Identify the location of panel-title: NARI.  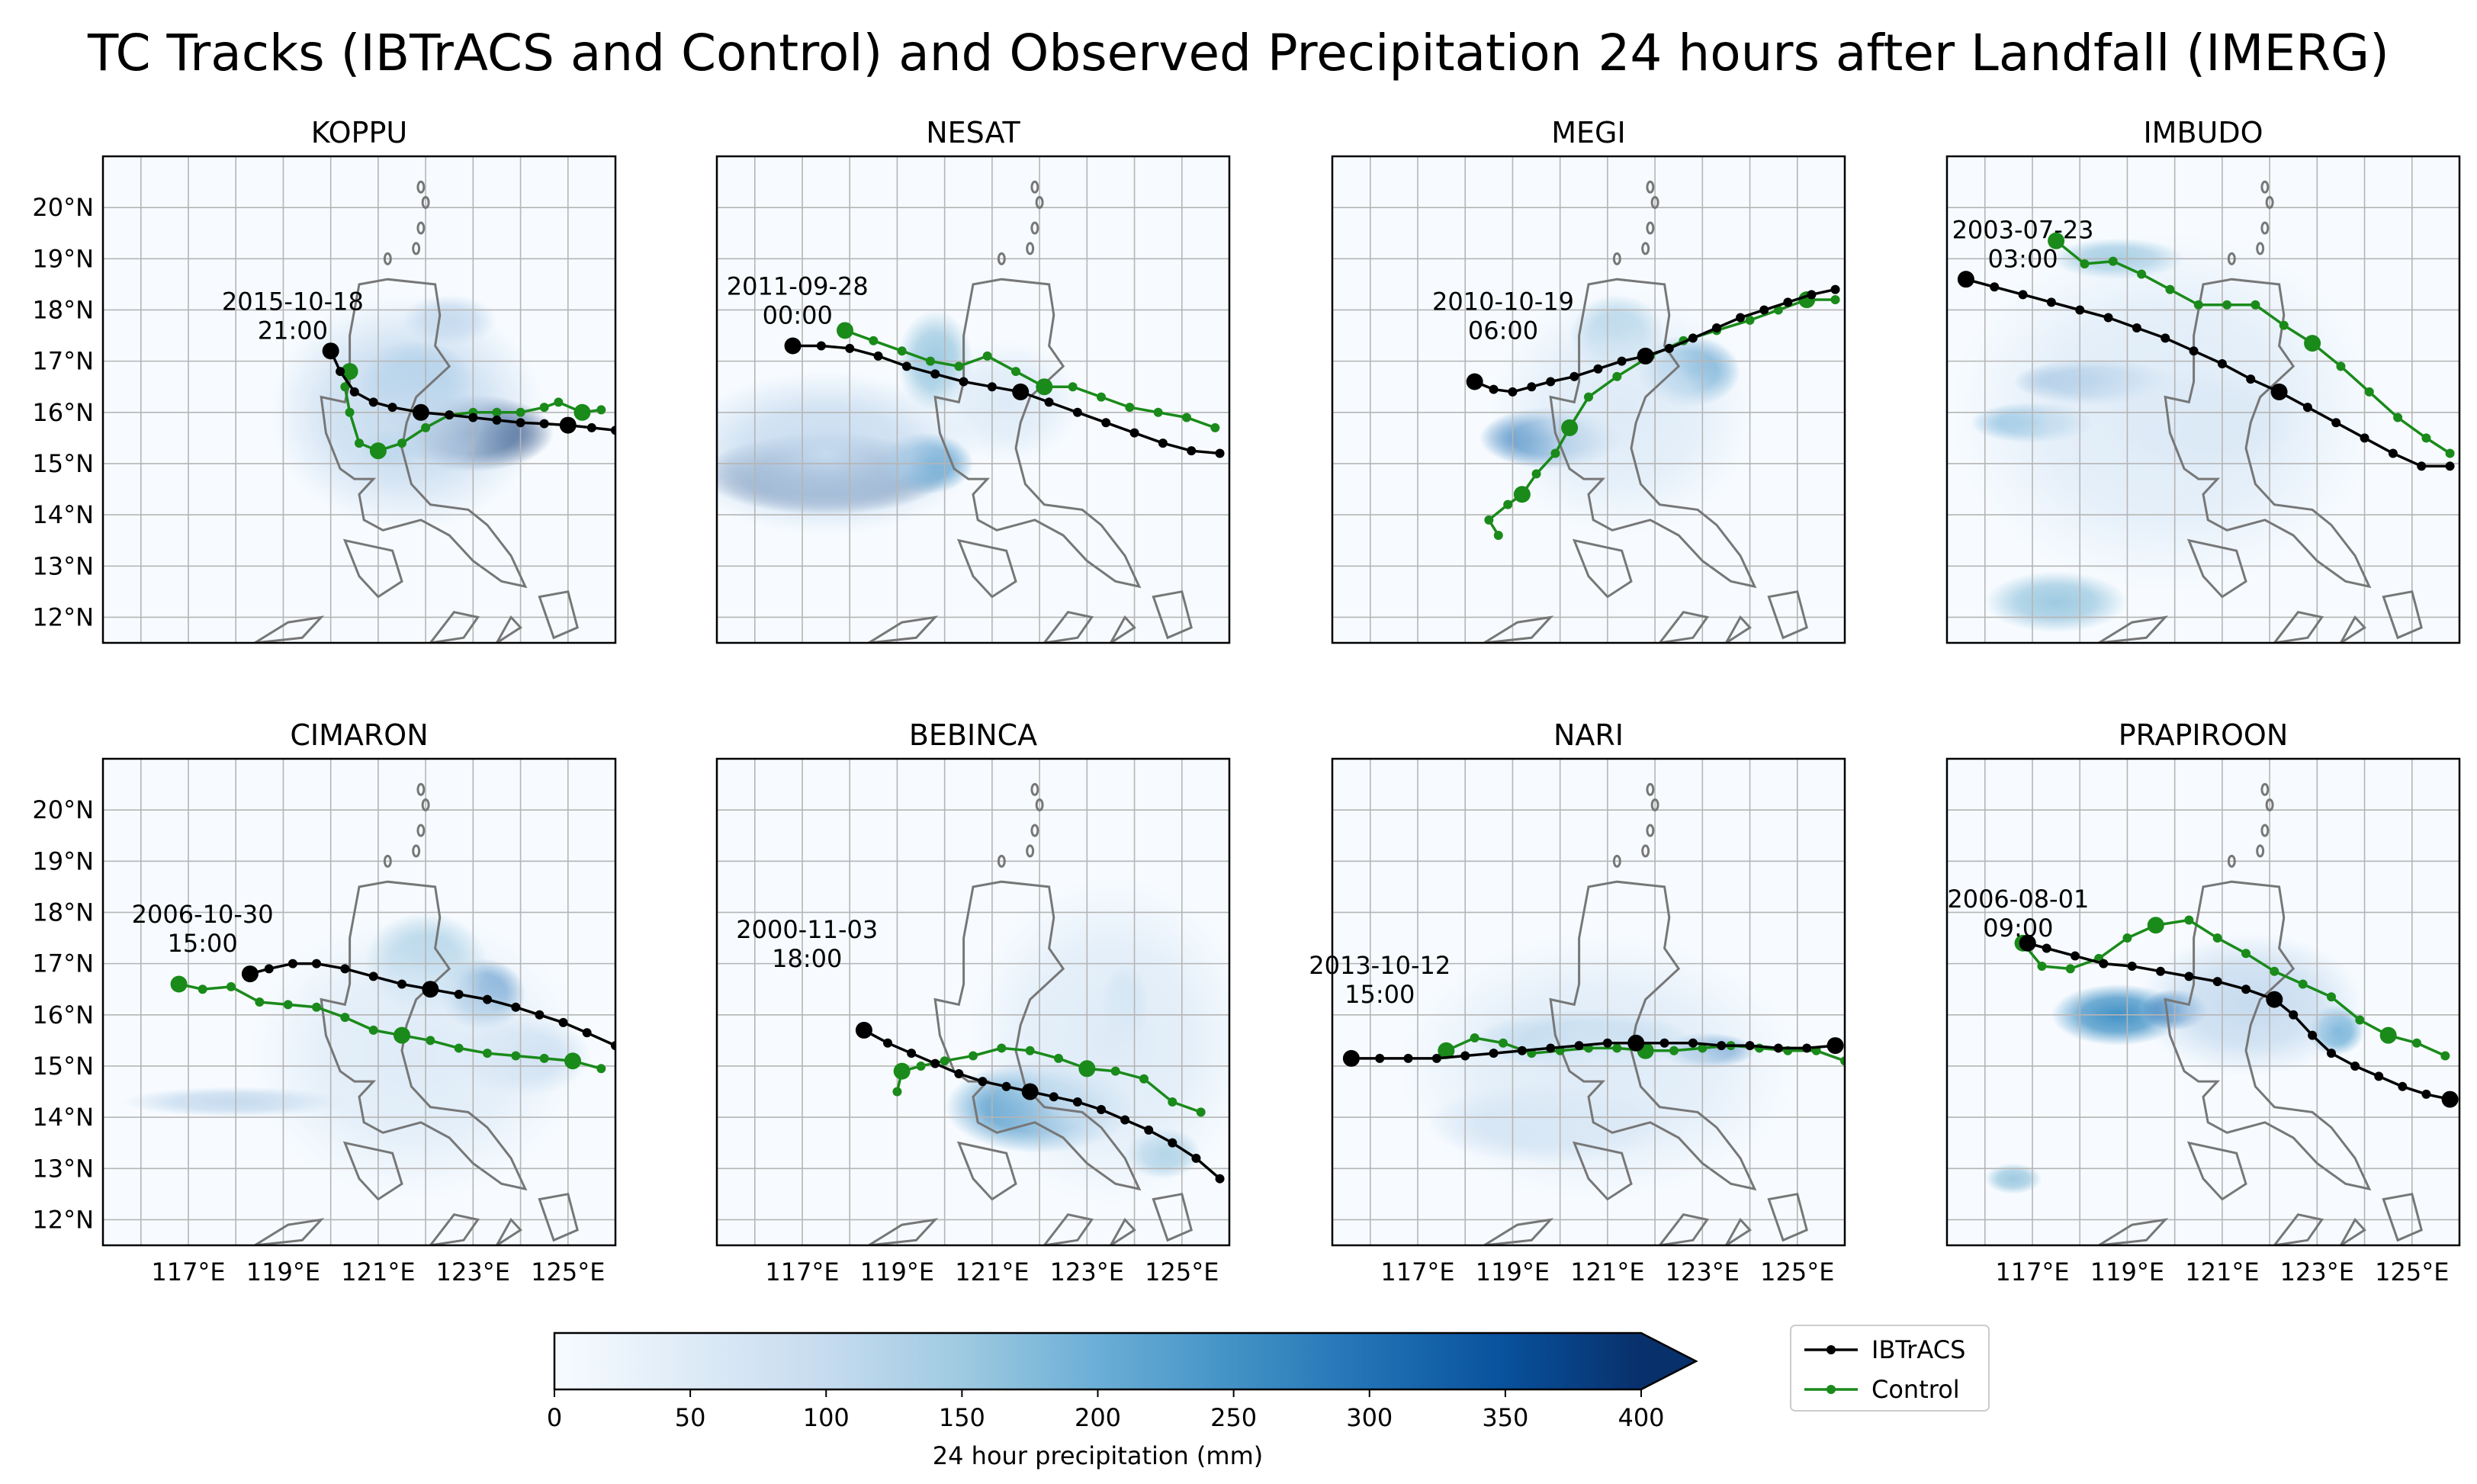
(1589, 735).